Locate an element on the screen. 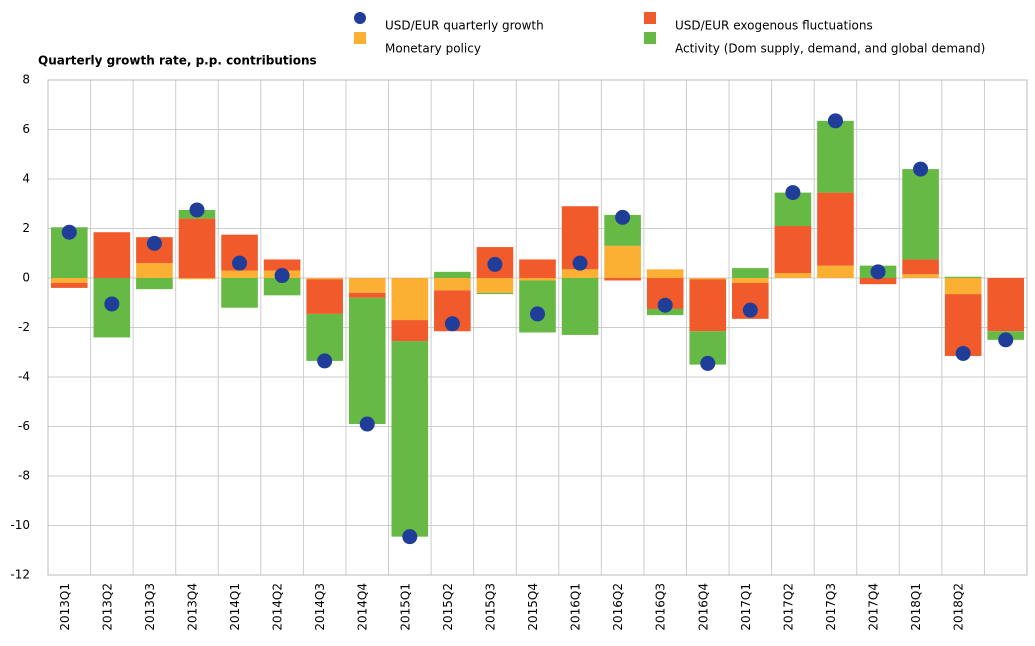  x-tick-label: 2016Q1 is located at coordinates (576, 607).